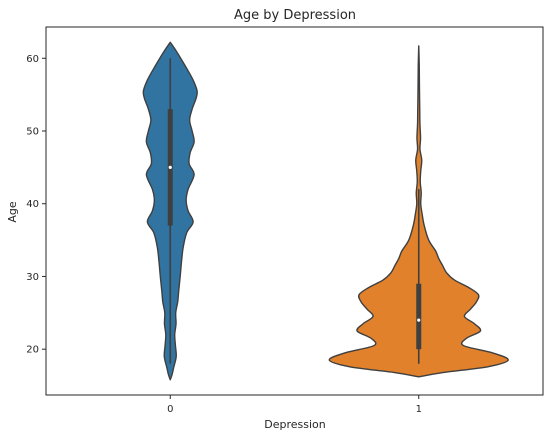 The width and height of the screenshot is (550, 438). Describe the element at coordinates (32, 59) in the screenshot. I see `y-tick-label: 60` at that location.